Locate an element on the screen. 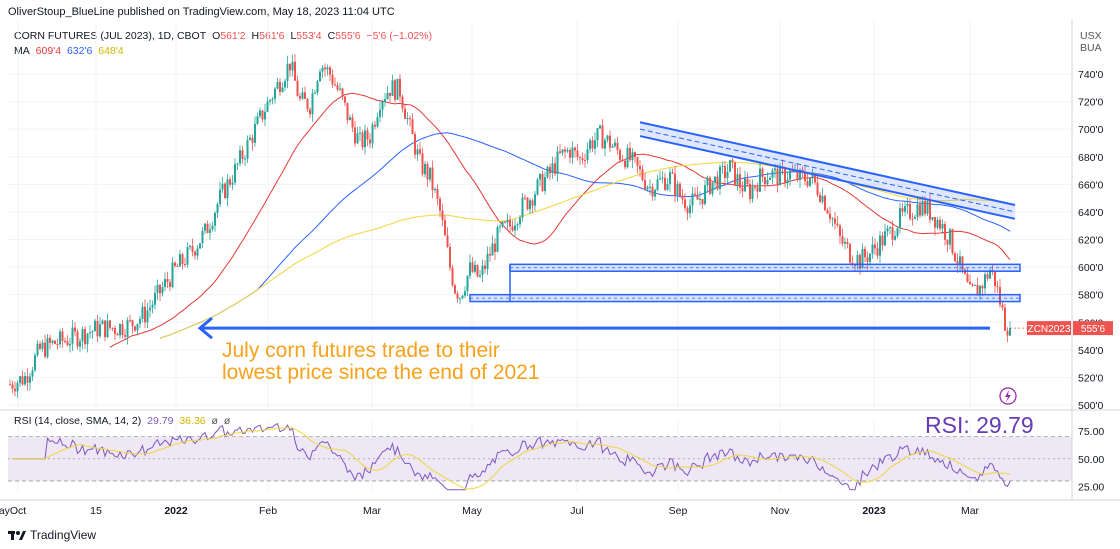  tradingview-footer: TradingView is located at coordinates (52, 535).